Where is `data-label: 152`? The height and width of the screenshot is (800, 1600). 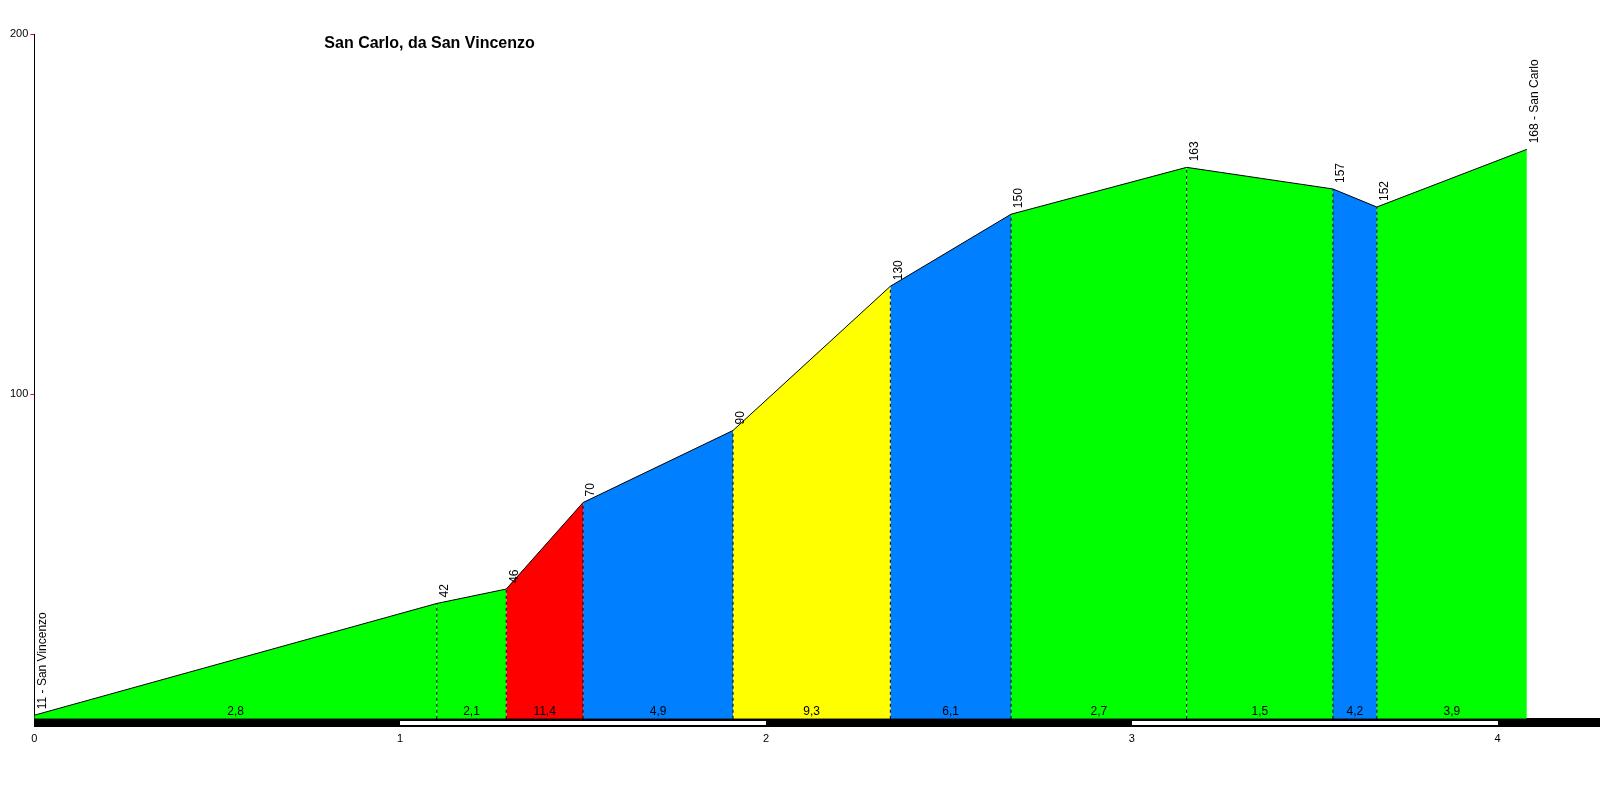 data-label: 152 is located at coordinates (1384, 190).